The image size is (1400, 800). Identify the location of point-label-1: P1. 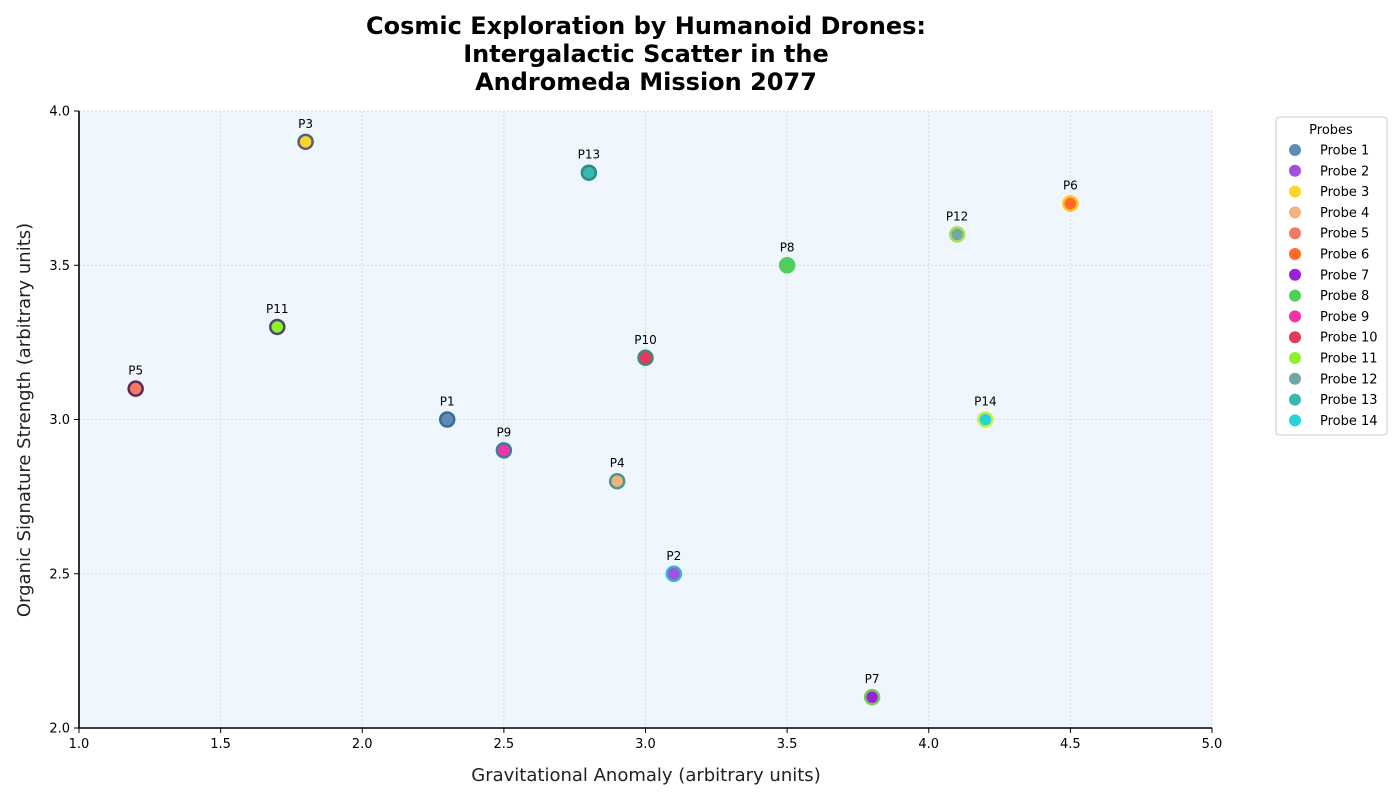
(447, 402).